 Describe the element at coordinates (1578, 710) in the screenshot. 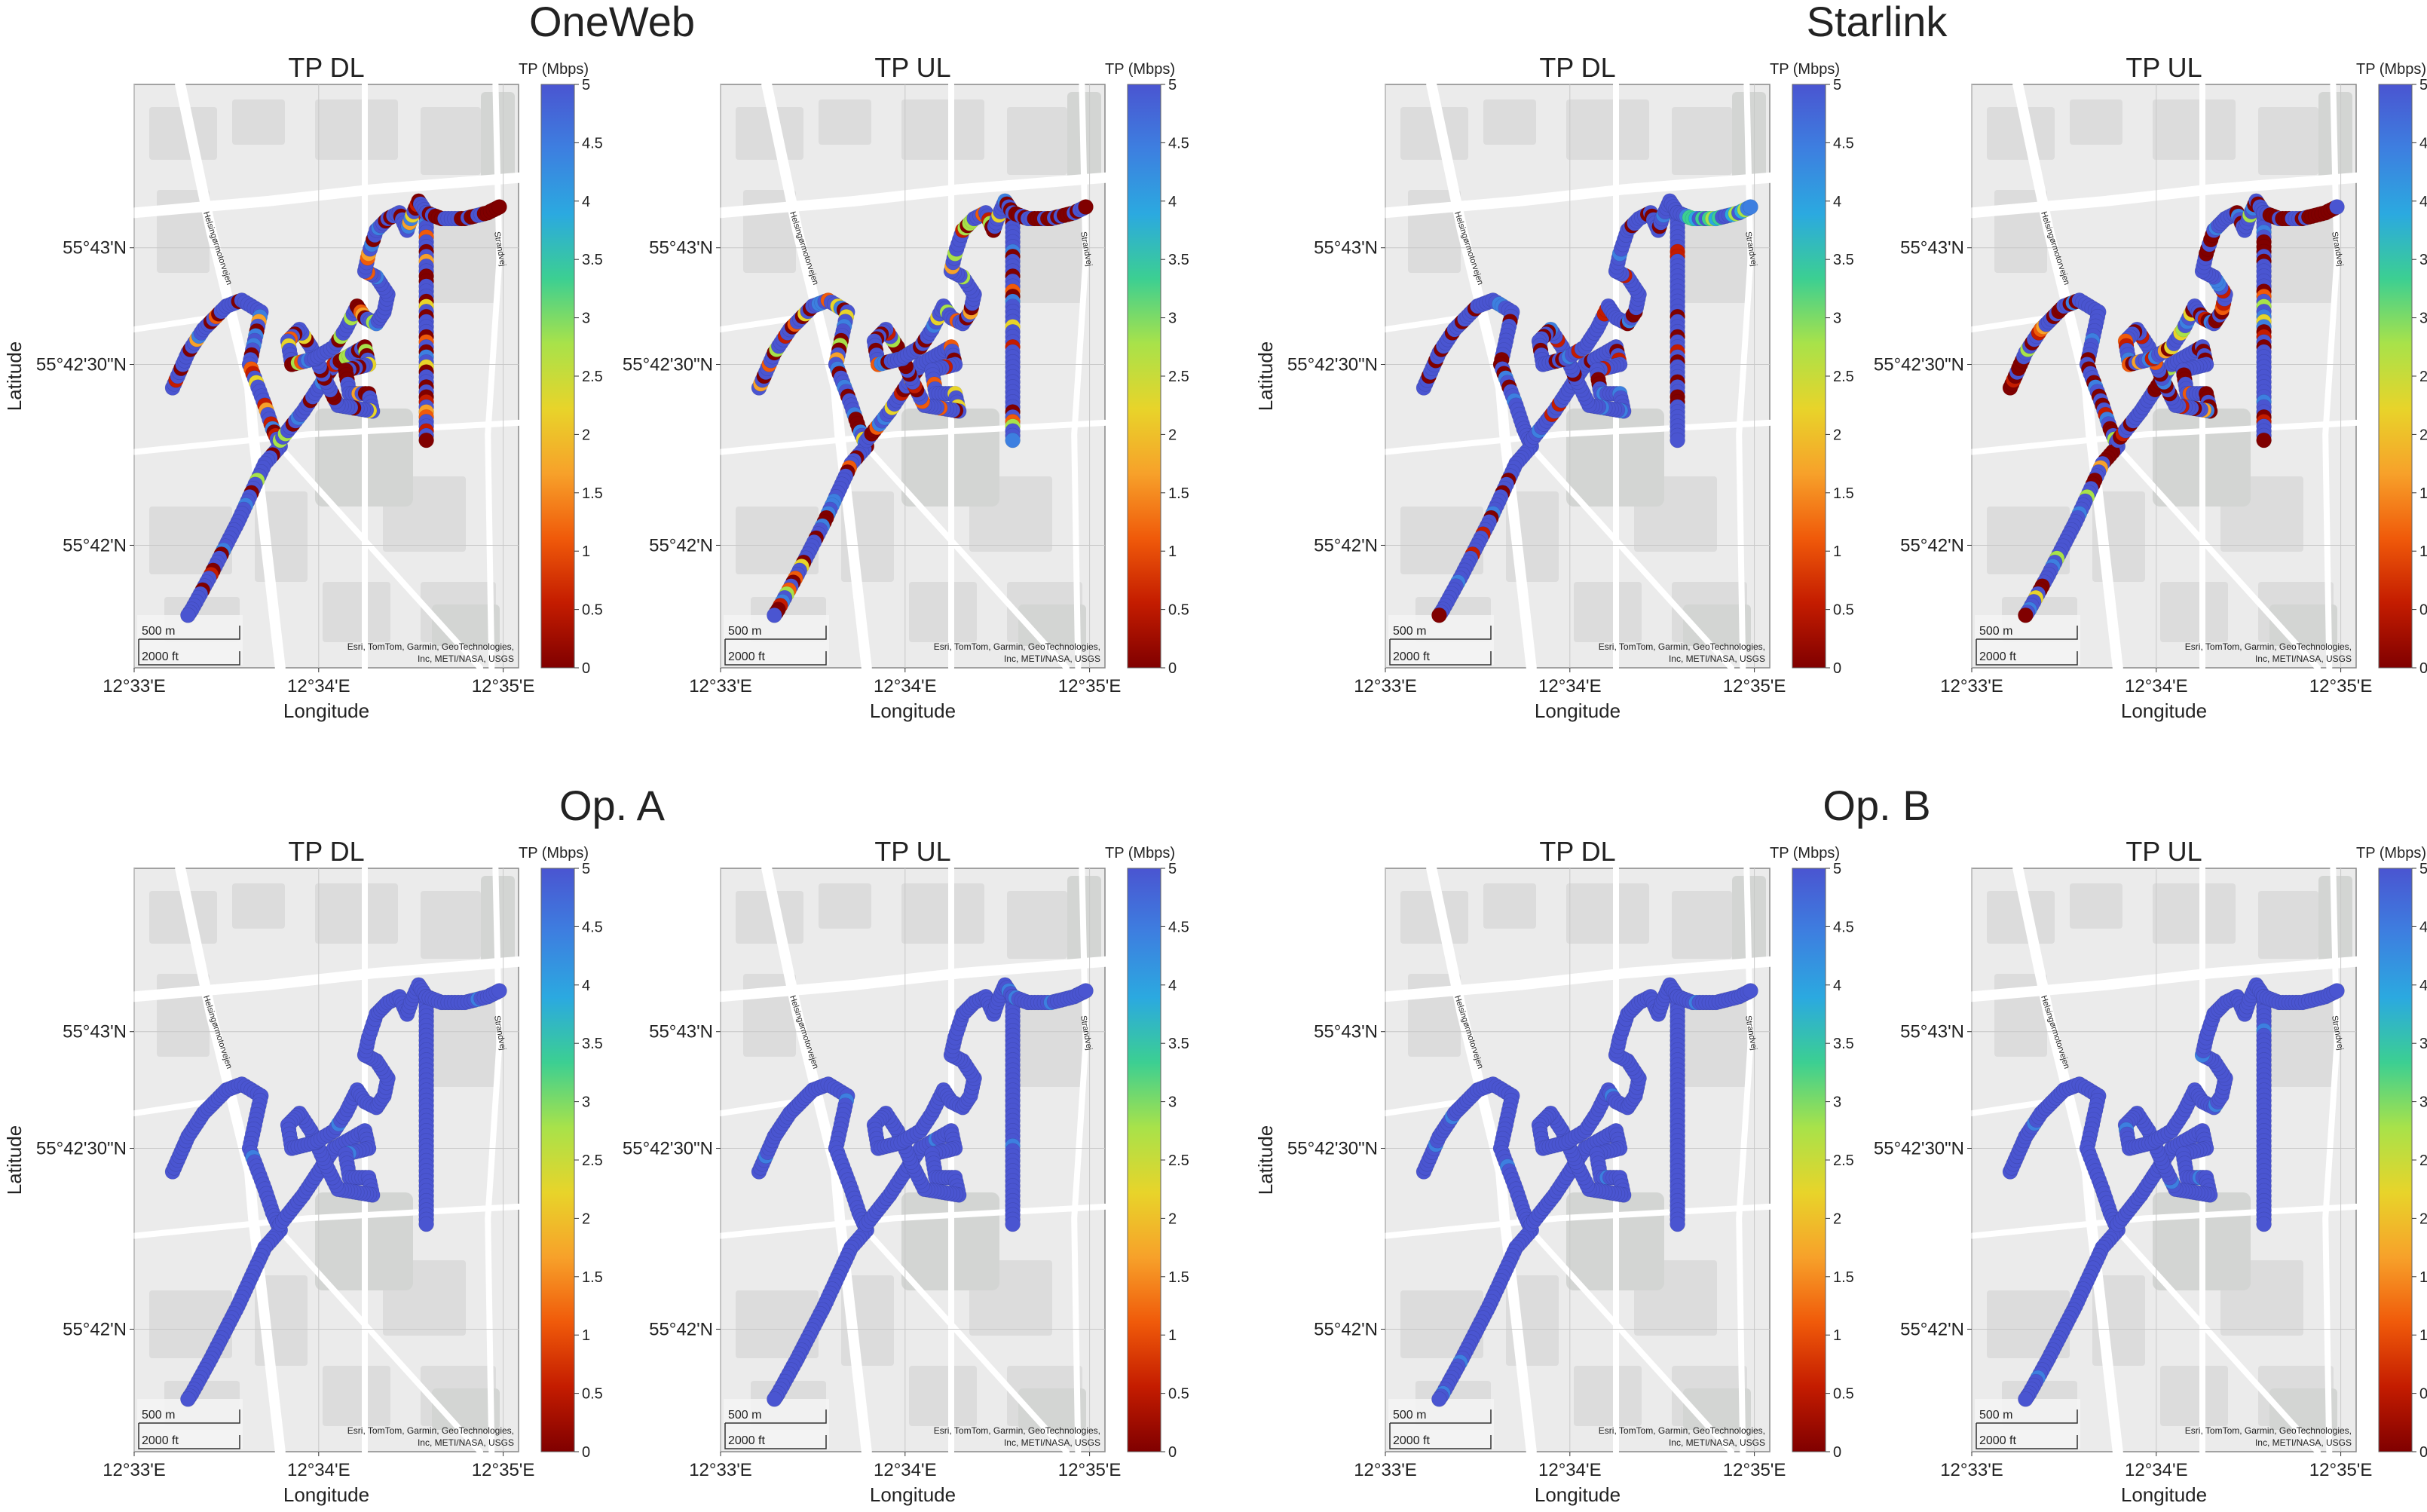

I see `x-axis-label: Longitude` at that location.